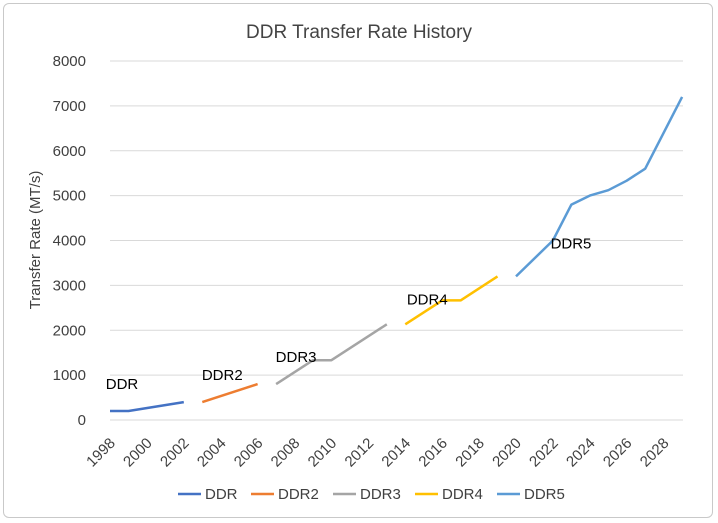 This screenshot has height=523, width=718. What do you see at coordinates (35, 240) in the screenshot?
I see `y-axis-label: Transfer Rate (MT/s)` at bounding box center [35, 240].